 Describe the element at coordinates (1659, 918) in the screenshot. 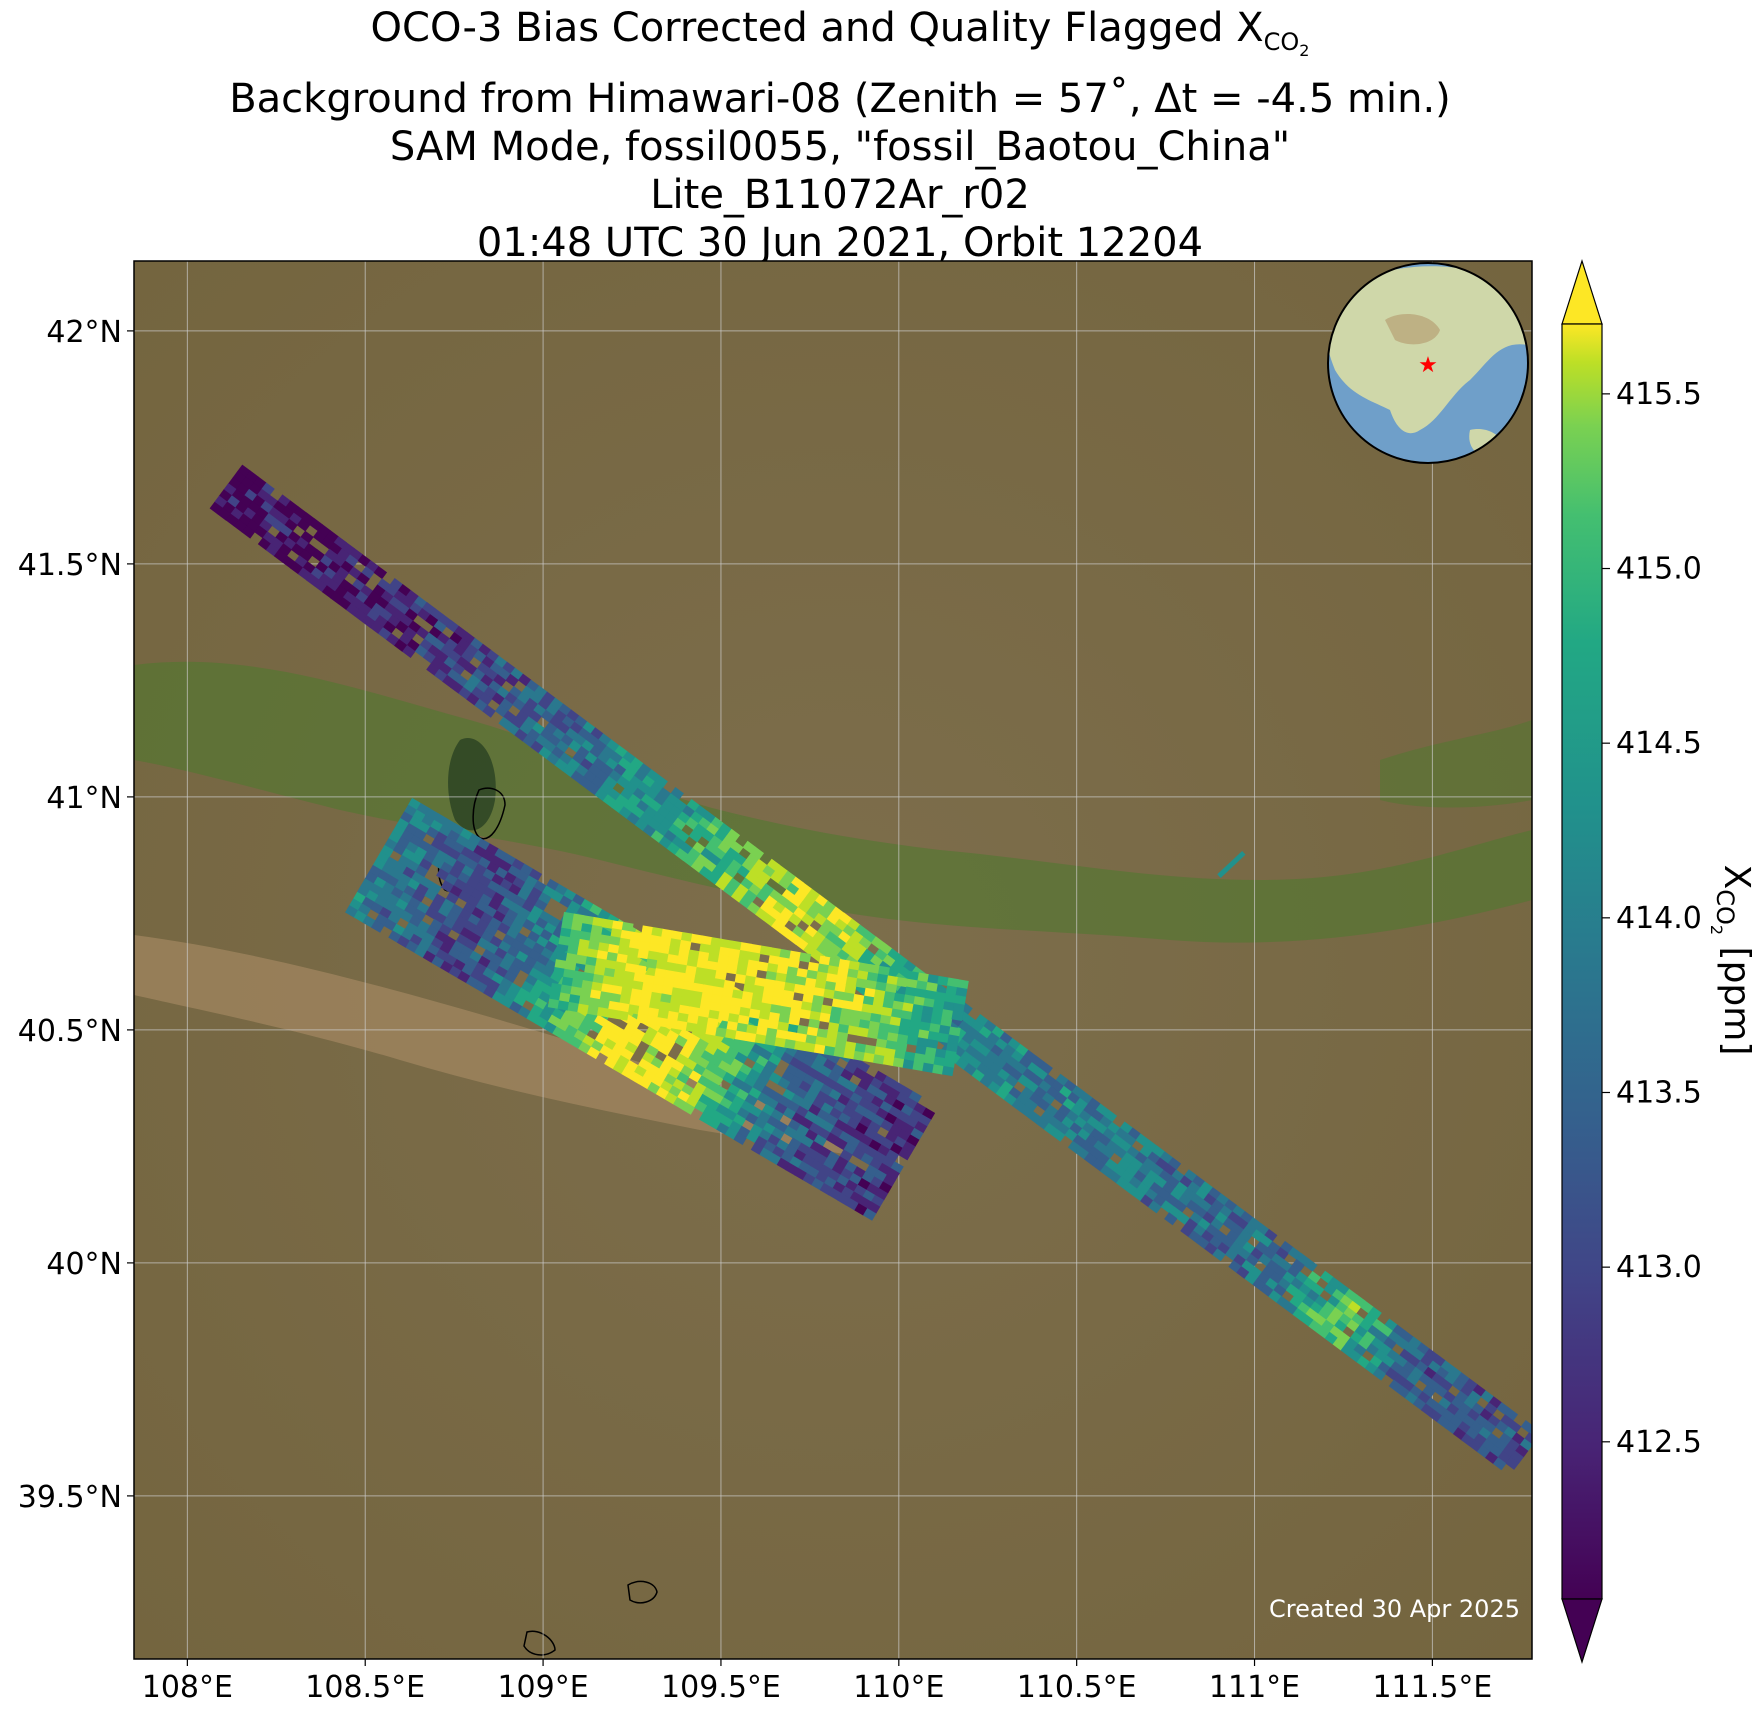

I see `colorbar-tick-label: 414.0` at that location.